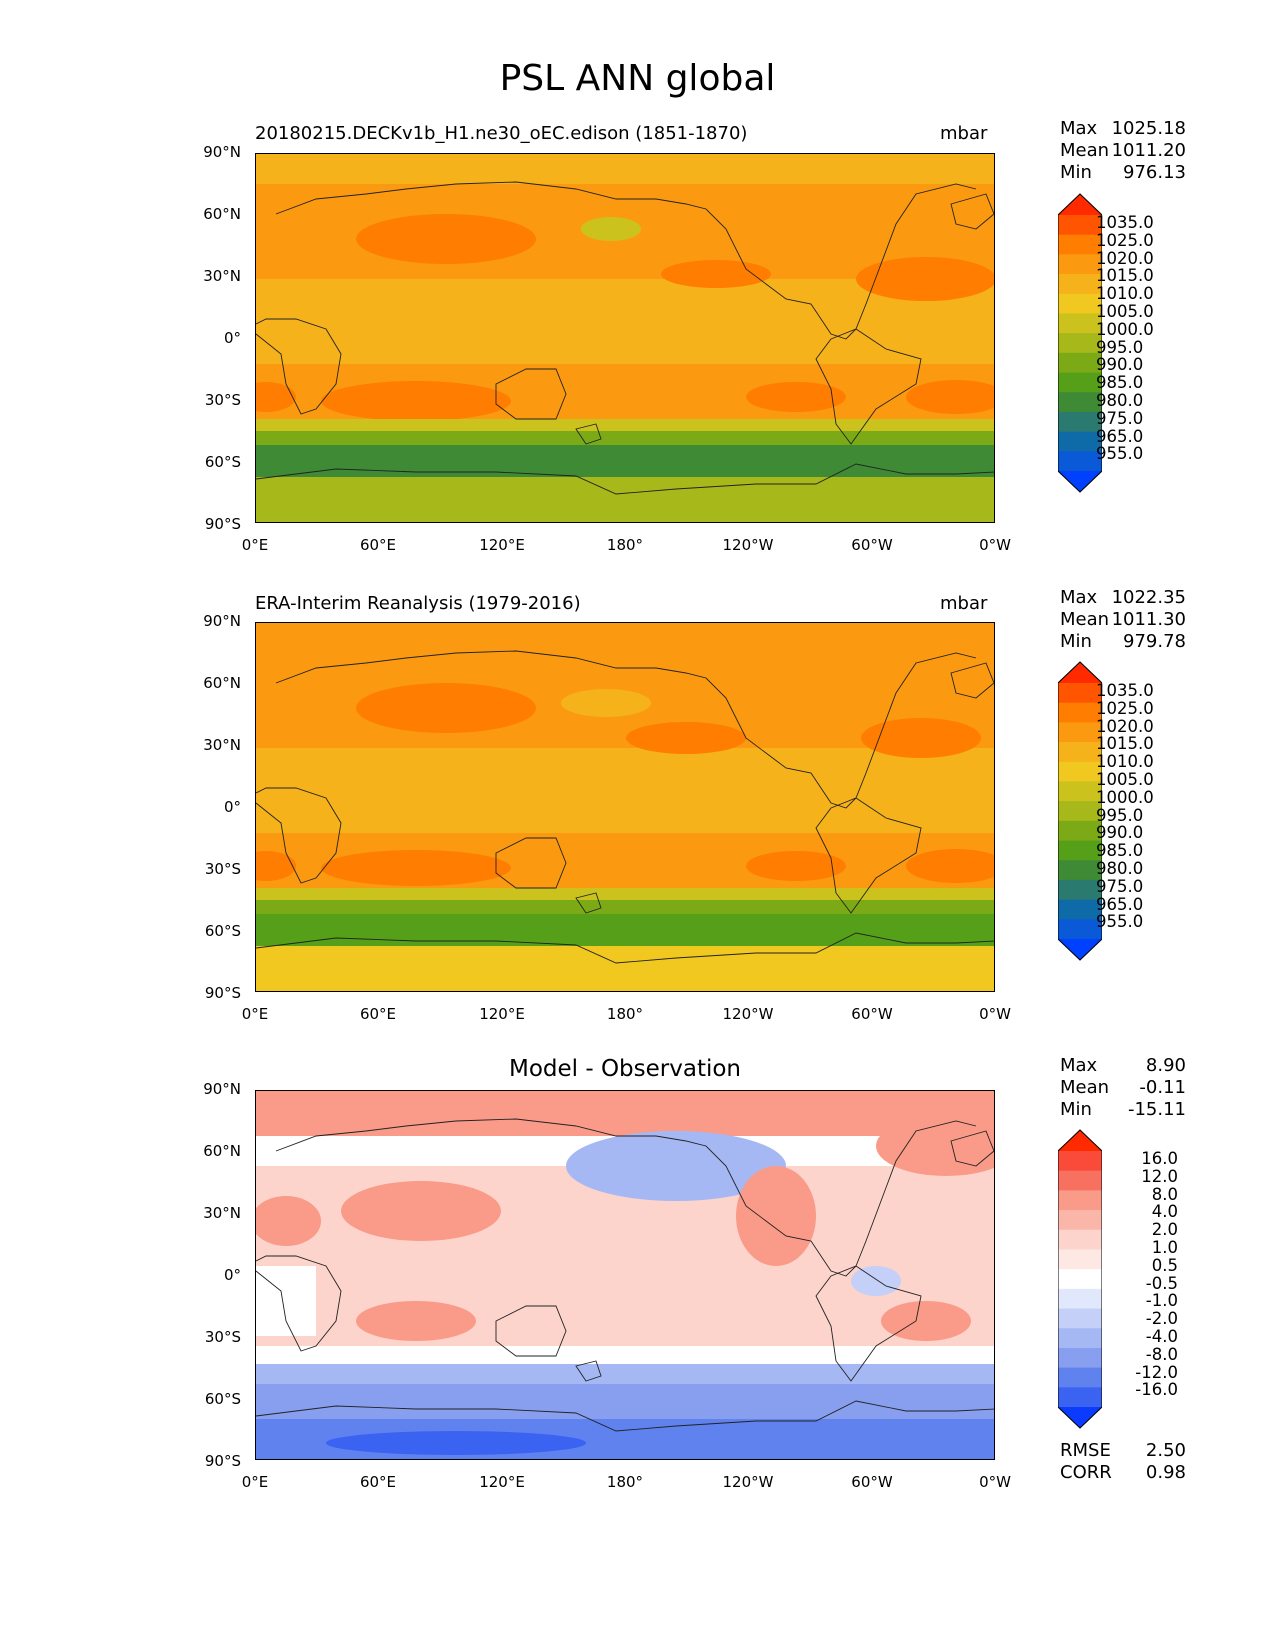  Describe the element at coordinates (1165, 1472) in the screenshot. I see `corr-value: 0.98` at that location.